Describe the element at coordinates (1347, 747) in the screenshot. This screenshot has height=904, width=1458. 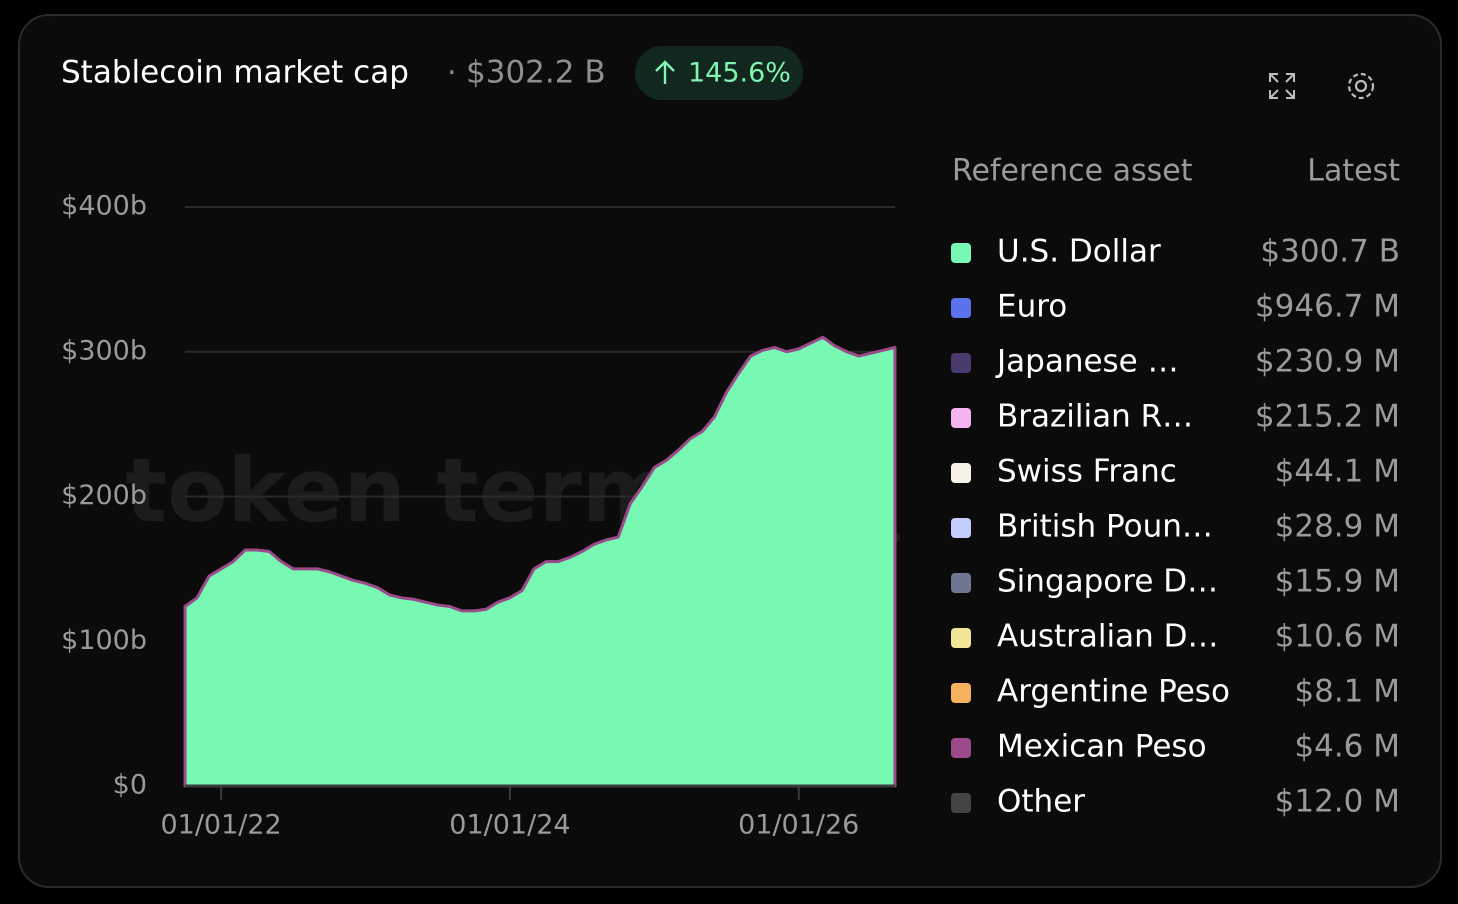
I see `legend-latest: $4.6 M` at that location.